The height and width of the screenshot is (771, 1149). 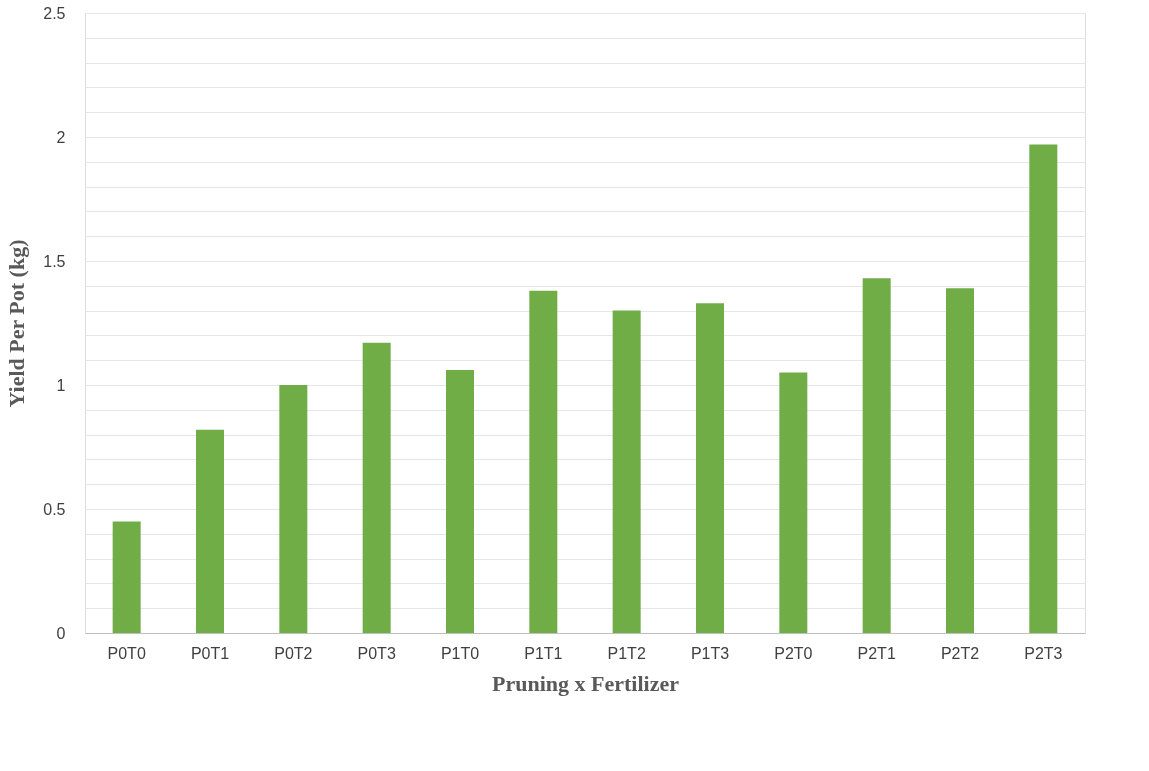 What do you see at coordinates (626, 653) in the screenshot?
I see `x-tick-label: P1T2` at bounding box center [626, 653].